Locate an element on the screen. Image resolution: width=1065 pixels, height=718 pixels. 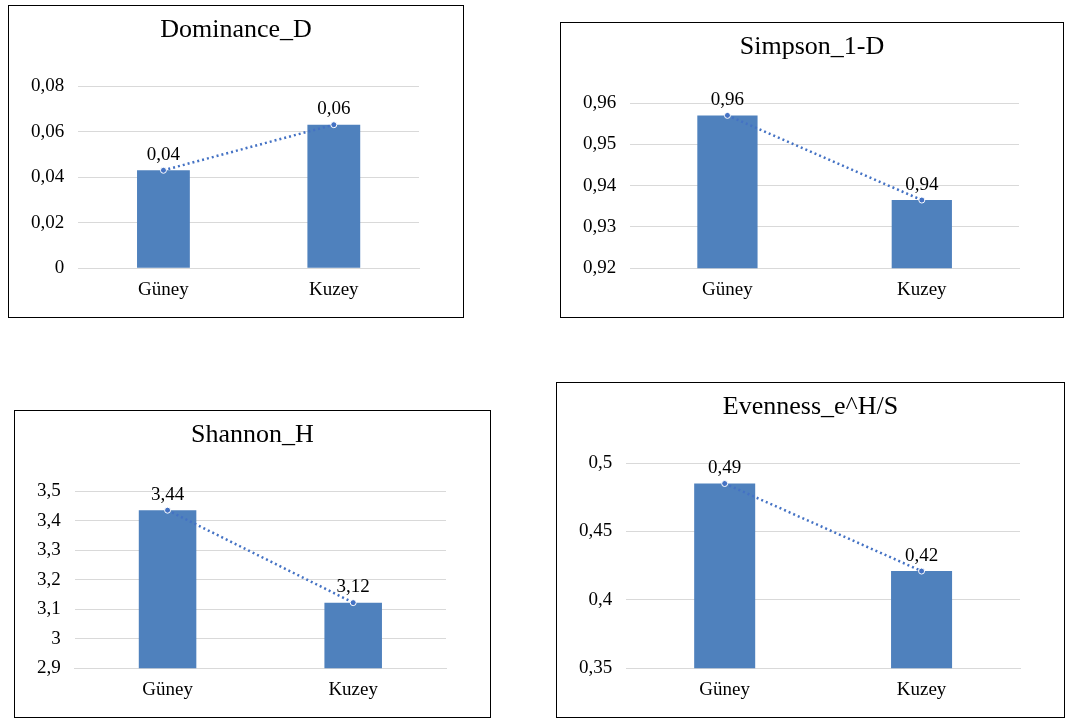
y-tick-label: 3,2 is located at coordinates (49, 578).